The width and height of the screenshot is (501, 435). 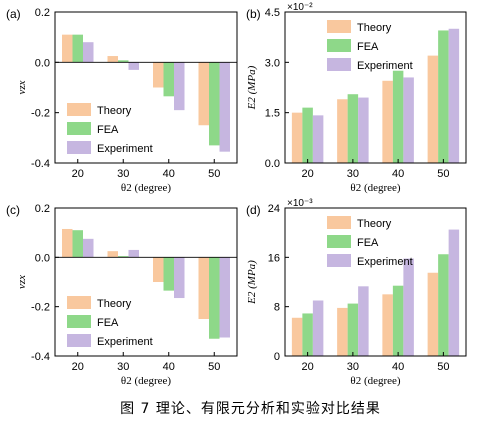 What do you see at coordinates (277, 308) in the screenshot?
I see `y-tick-label: 8` at bounding box center [277, 308].